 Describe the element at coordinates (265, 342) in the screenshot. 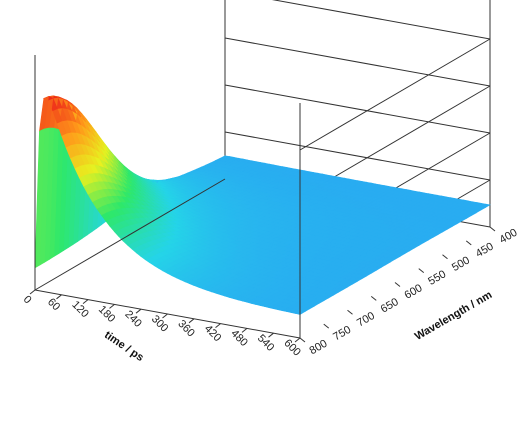

I see `x-tick-label: 540` at that location.